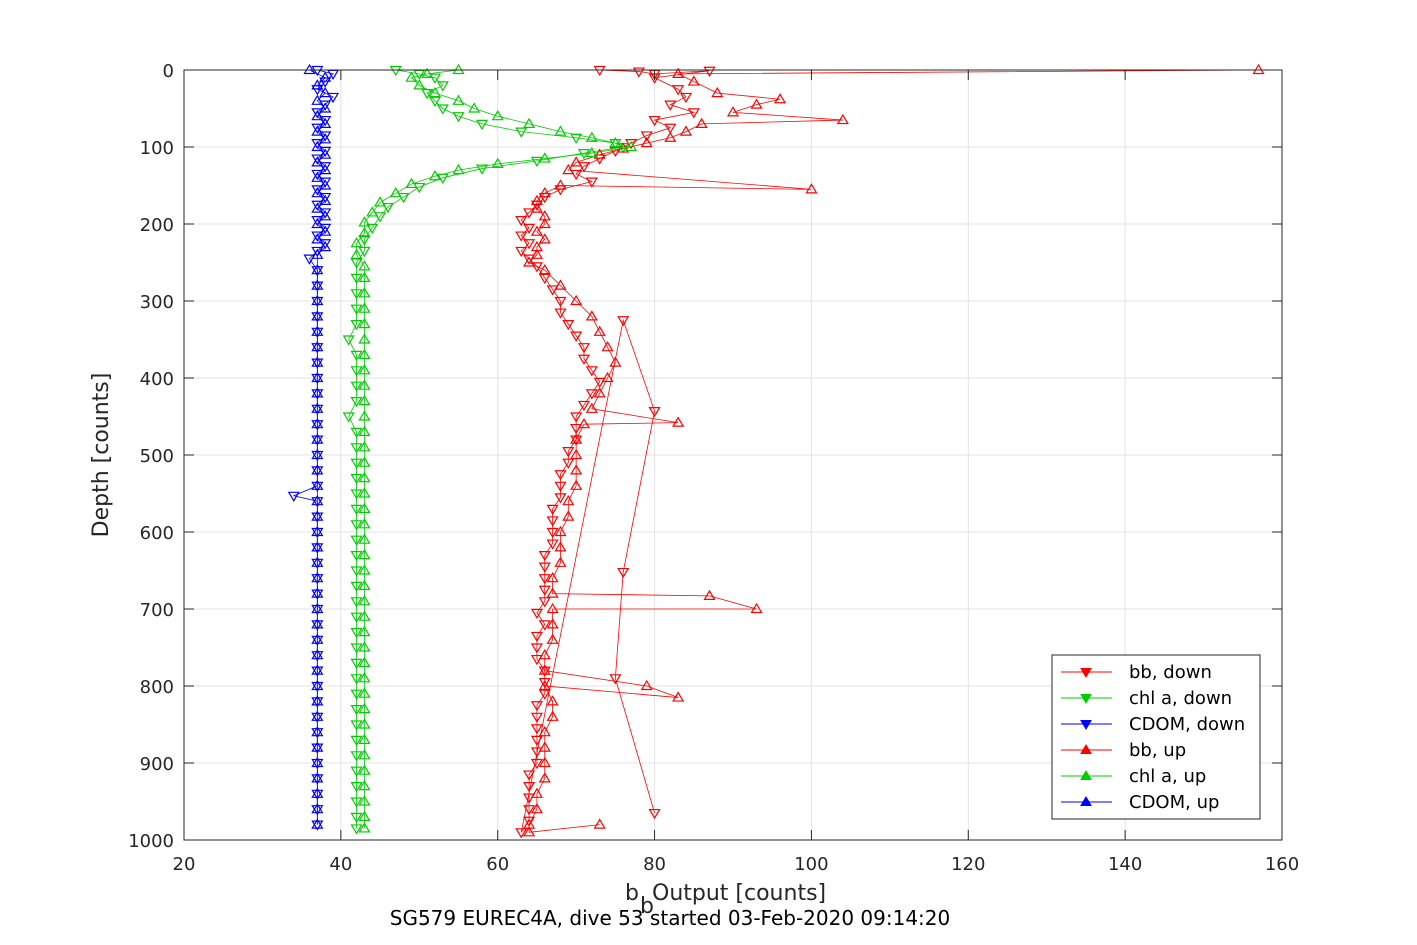  I want to click on y-tick-label: 700, so click(157, 610).